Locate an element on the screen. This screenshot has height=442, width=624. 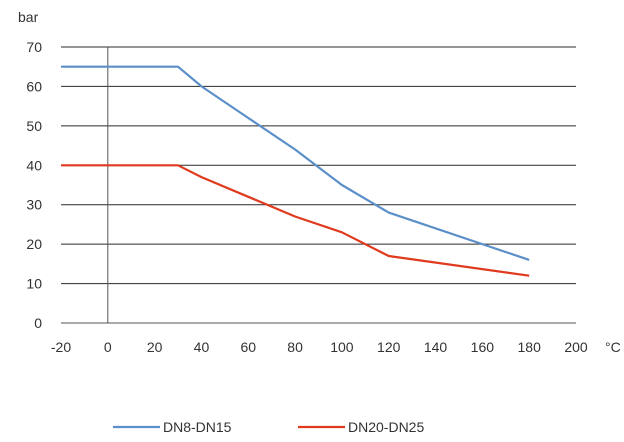
y-tick-label: 20 is located at coordinates (34, 244).